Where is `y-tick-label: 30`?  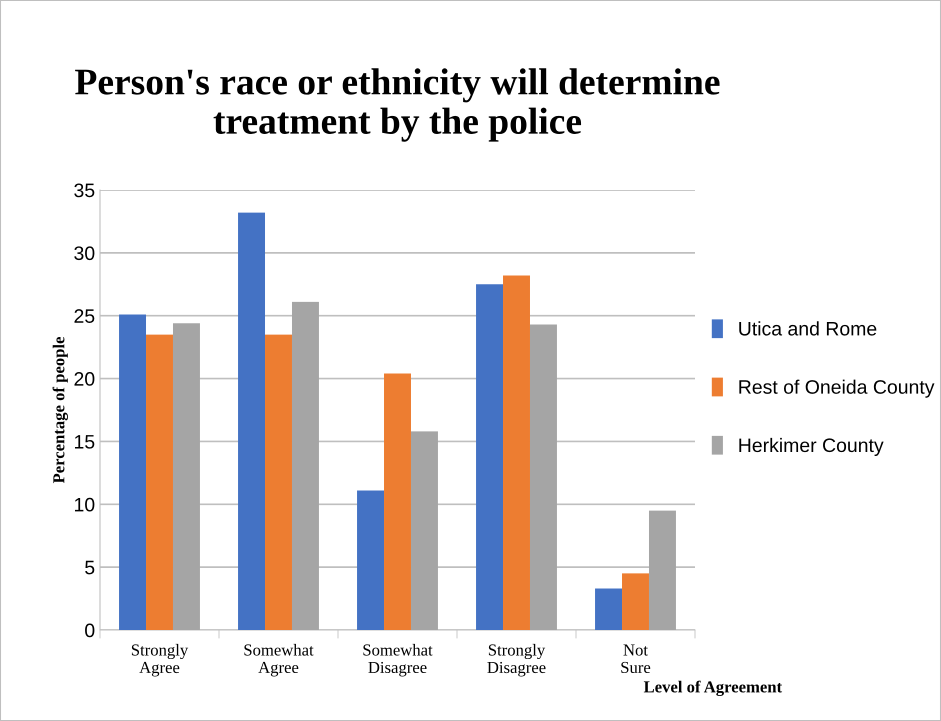
y-tick-label: 30 is located at coordinates (84, 253).